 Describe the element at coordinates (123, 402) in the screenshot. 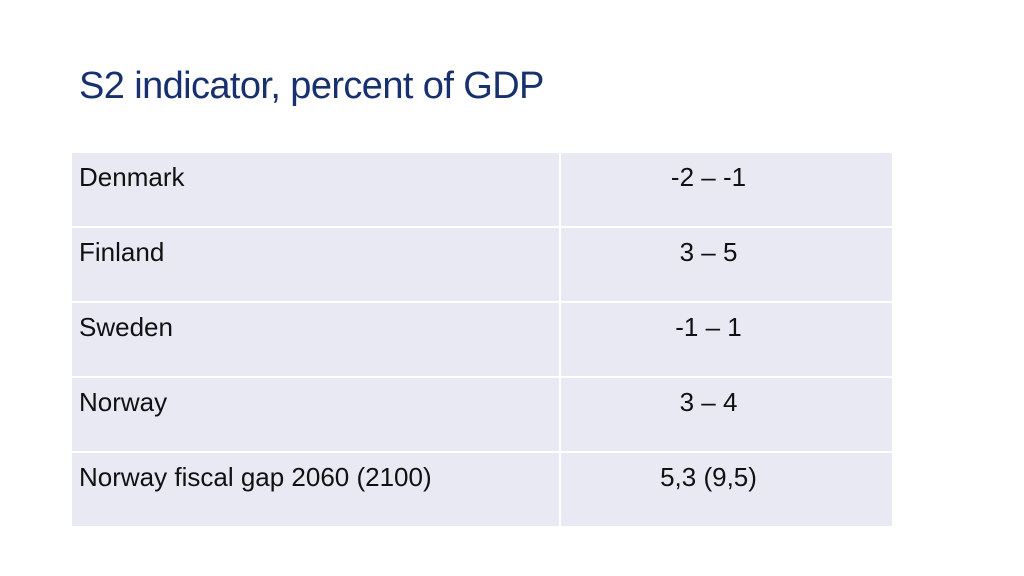

I see `country-label: Norway` at that location.